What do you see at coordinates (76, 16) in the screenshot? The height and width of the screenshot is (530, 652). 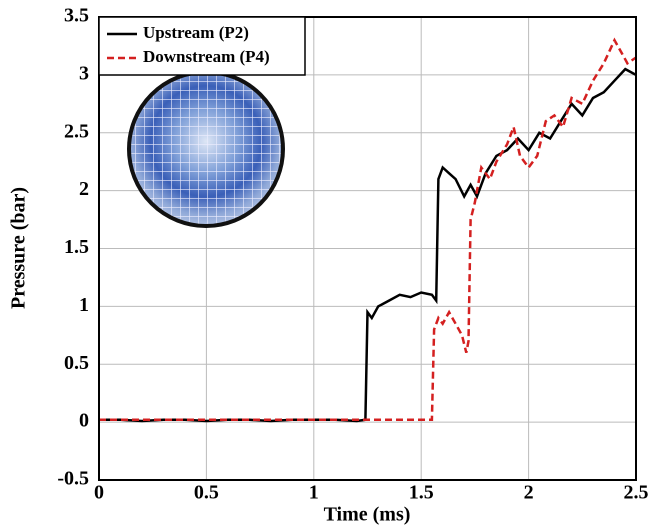 I see `y-tick-label: 3.5` at bounding box center [76, 16].